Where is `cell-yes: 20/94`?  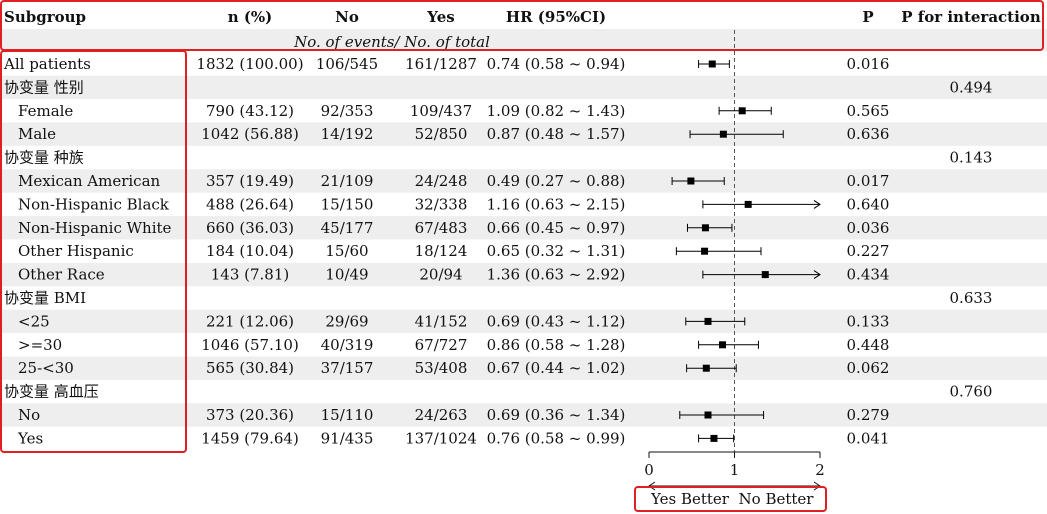
cell-yes: 20/94 is located at coordinates (440, 275).